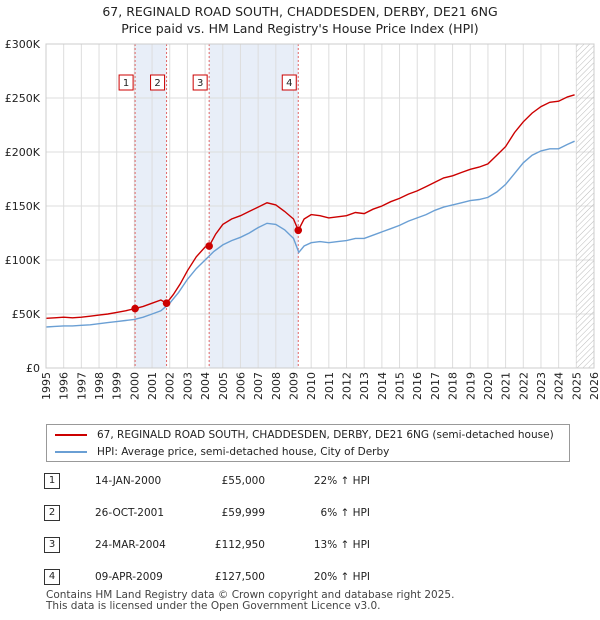  What do you see at coordinates (23, 44) in the screenshot?
I see `y-tick-label: £300K` at bounding box center [23, 44].